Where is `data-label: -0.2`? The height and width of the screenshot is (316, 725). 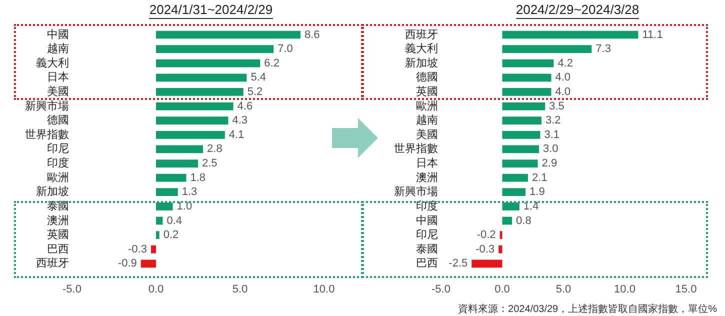 data-label: -0.2 is located at coordinates (486, 235).